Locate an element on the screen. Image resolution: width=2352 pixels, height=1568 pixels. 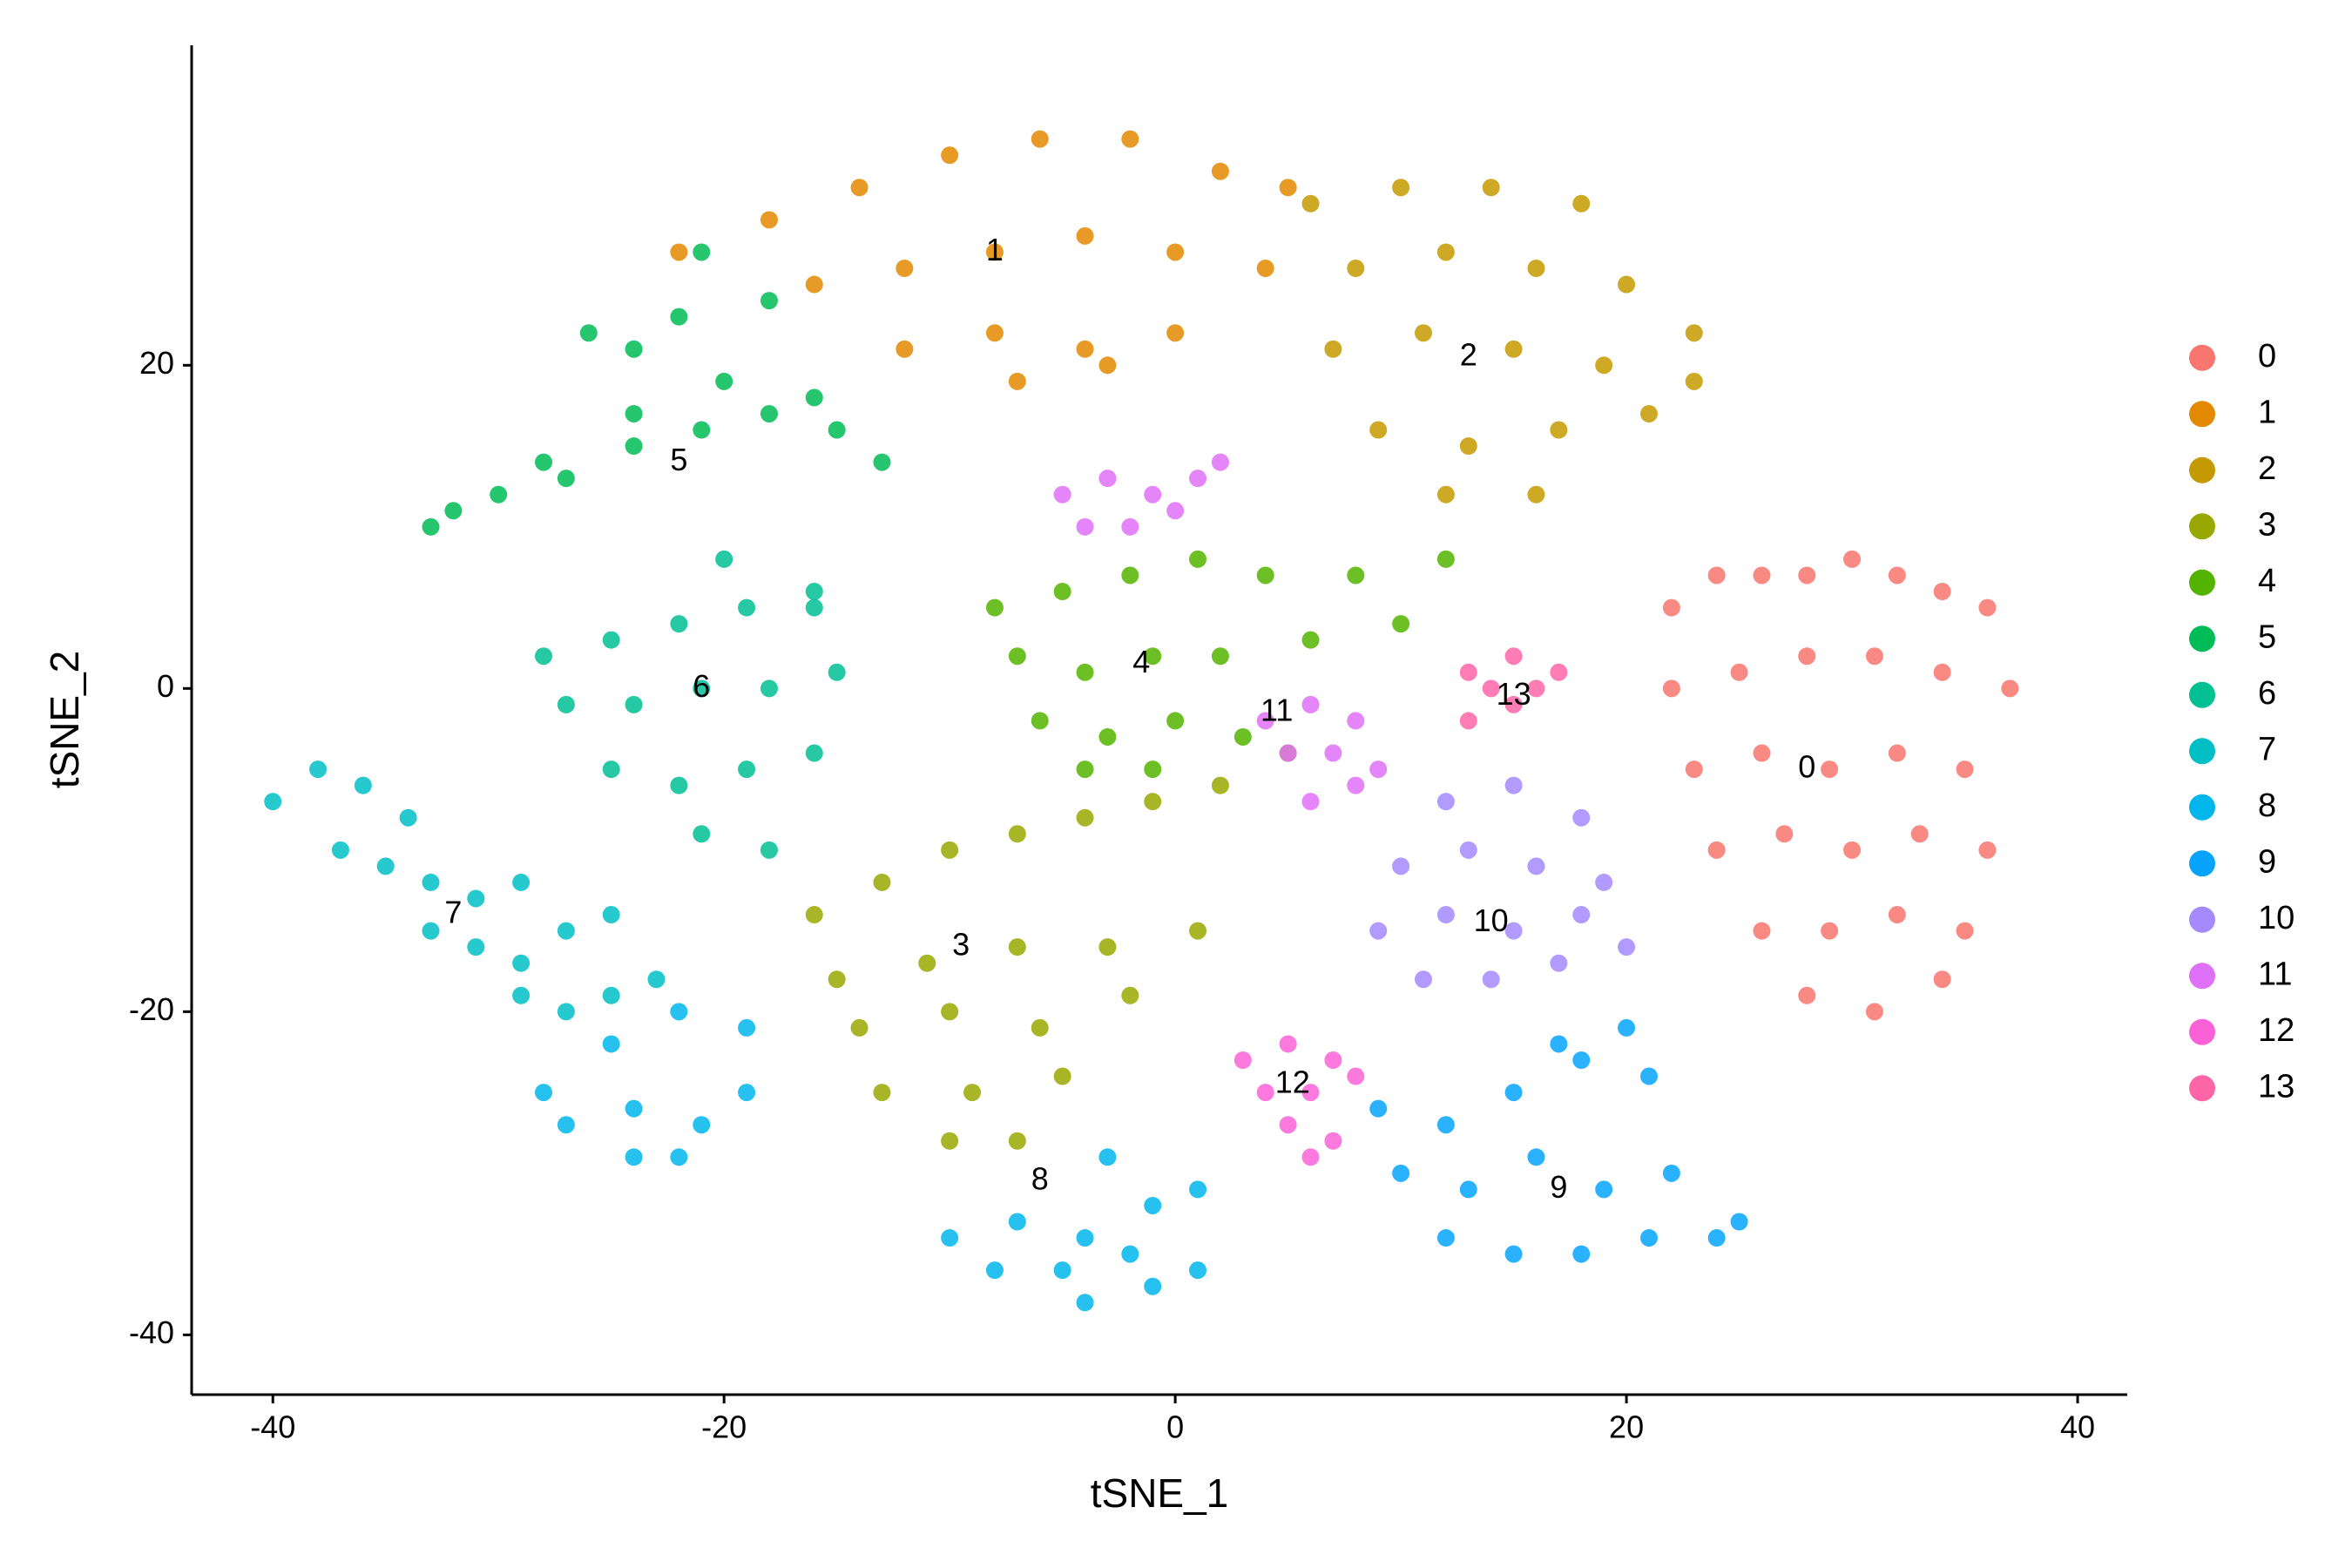
legend-label: 9 is located at coordinates (2267, 861).